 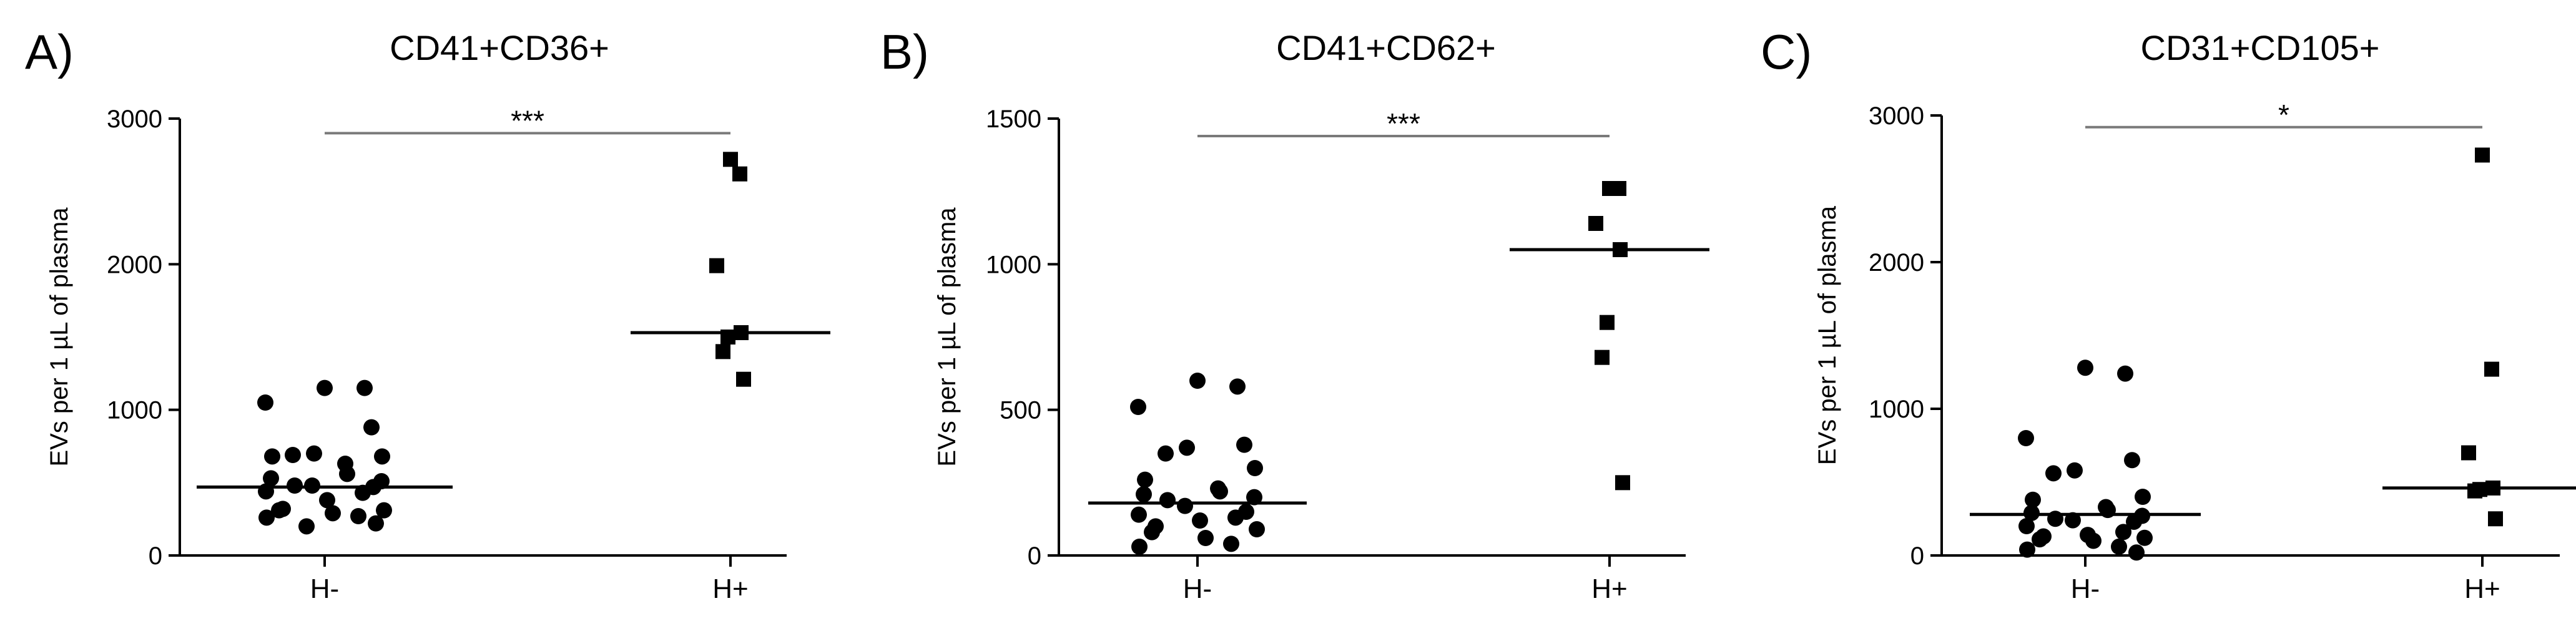 I want to click on chart-title: CD41+CD62+, so click(x=1386, y=47).